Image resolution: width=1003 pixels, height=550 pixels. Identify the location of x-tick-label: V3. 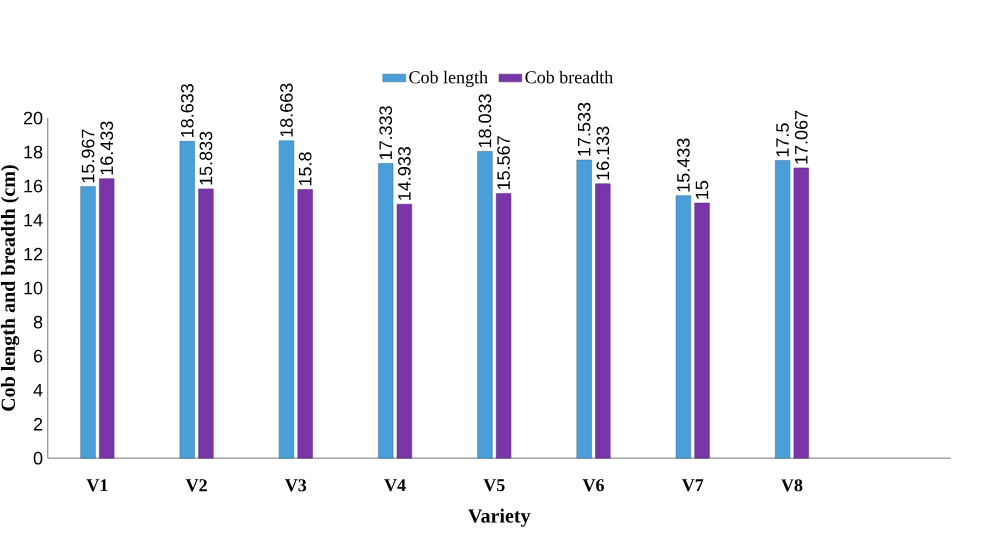
(296, 485).